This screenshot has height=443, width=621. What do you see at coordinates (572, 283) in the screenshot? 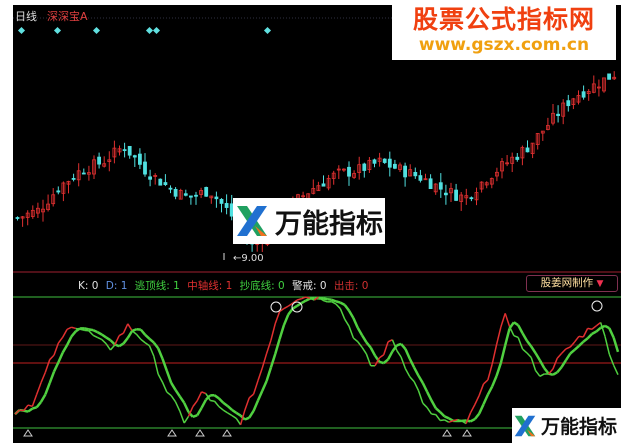
I see `indicator-selector: 股姜网制作 ▼` at bounding box center [572, 283].